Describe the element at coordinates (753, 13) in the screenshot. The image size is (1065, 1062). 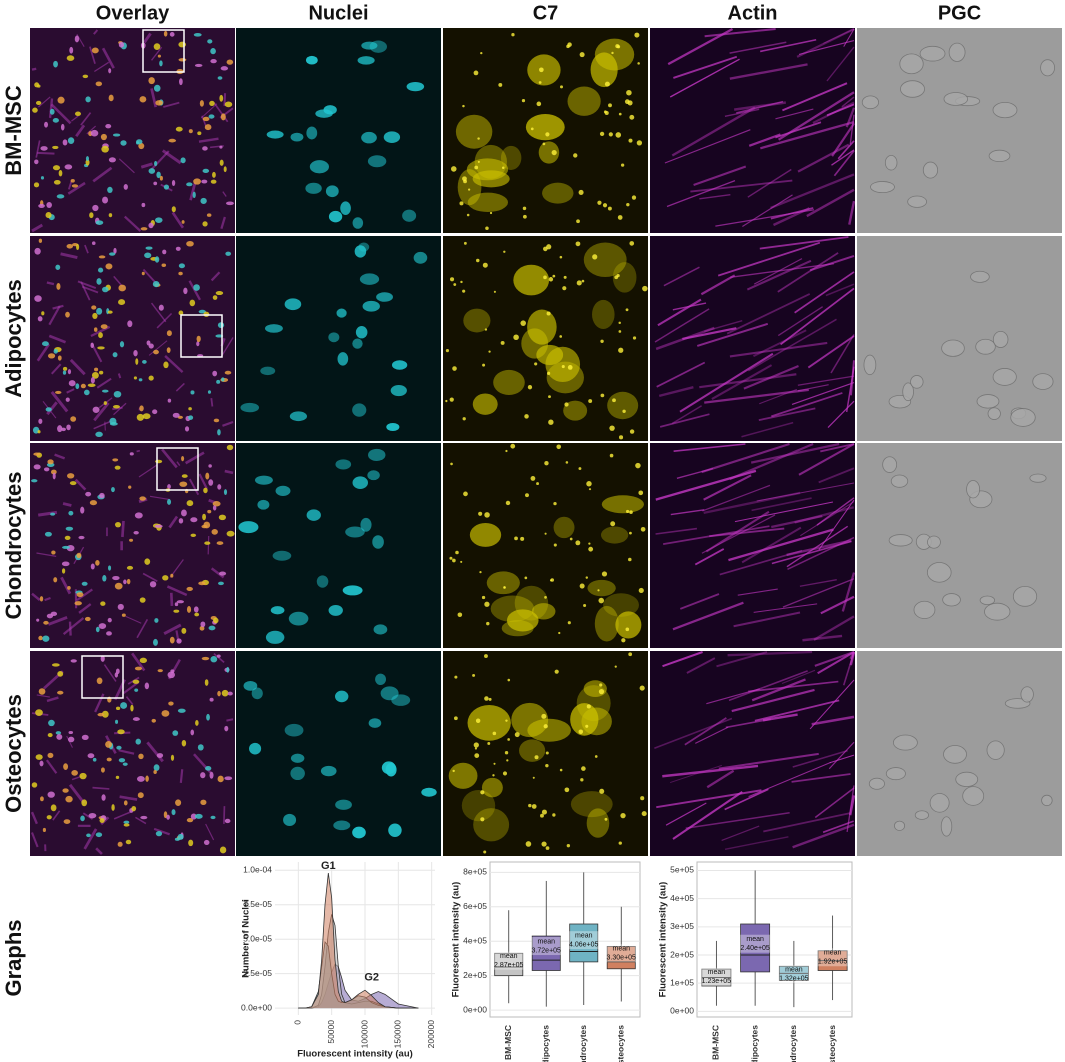
I see `column-header: Actin` at that location.